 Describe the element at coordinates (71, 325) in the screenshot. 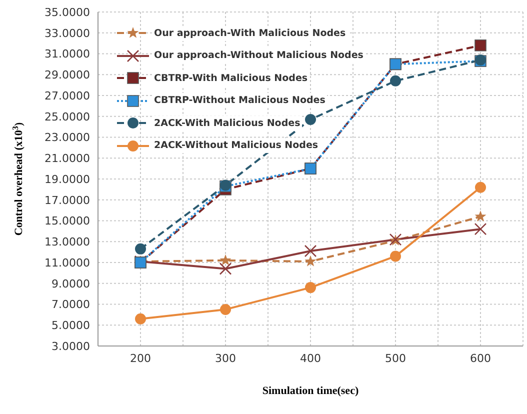

I see `y-tick-label: 5.0000` at that location.